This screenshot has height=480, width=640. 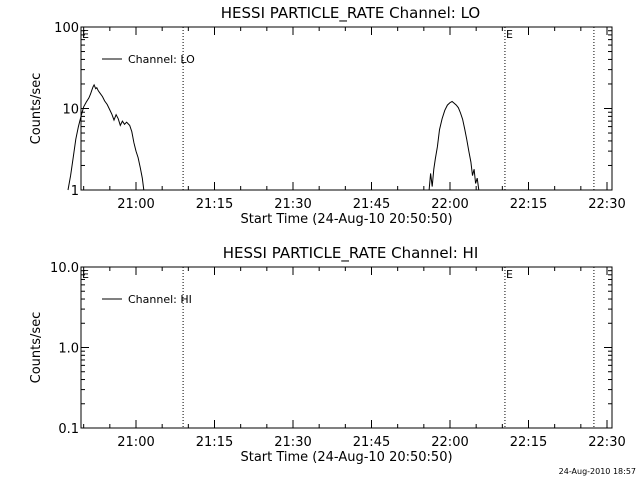 What do you see at coordinates (68, 429) in the screenshot?
I see `y-tick-label: 0.1` at bounding box center [68, 429].